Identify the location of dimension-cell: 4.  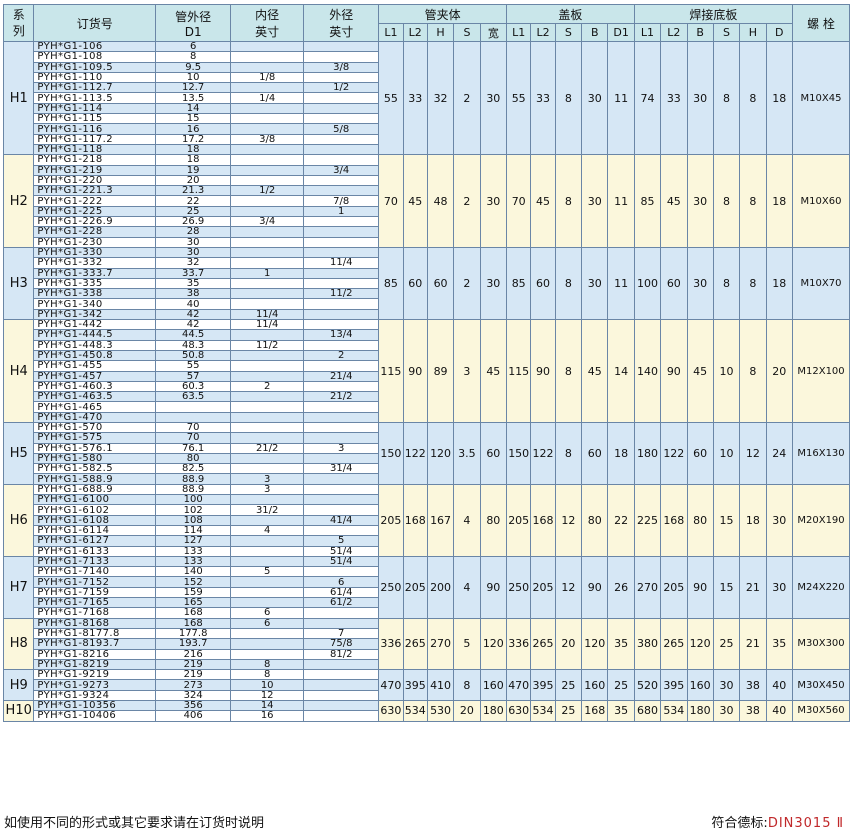
(467, 587).